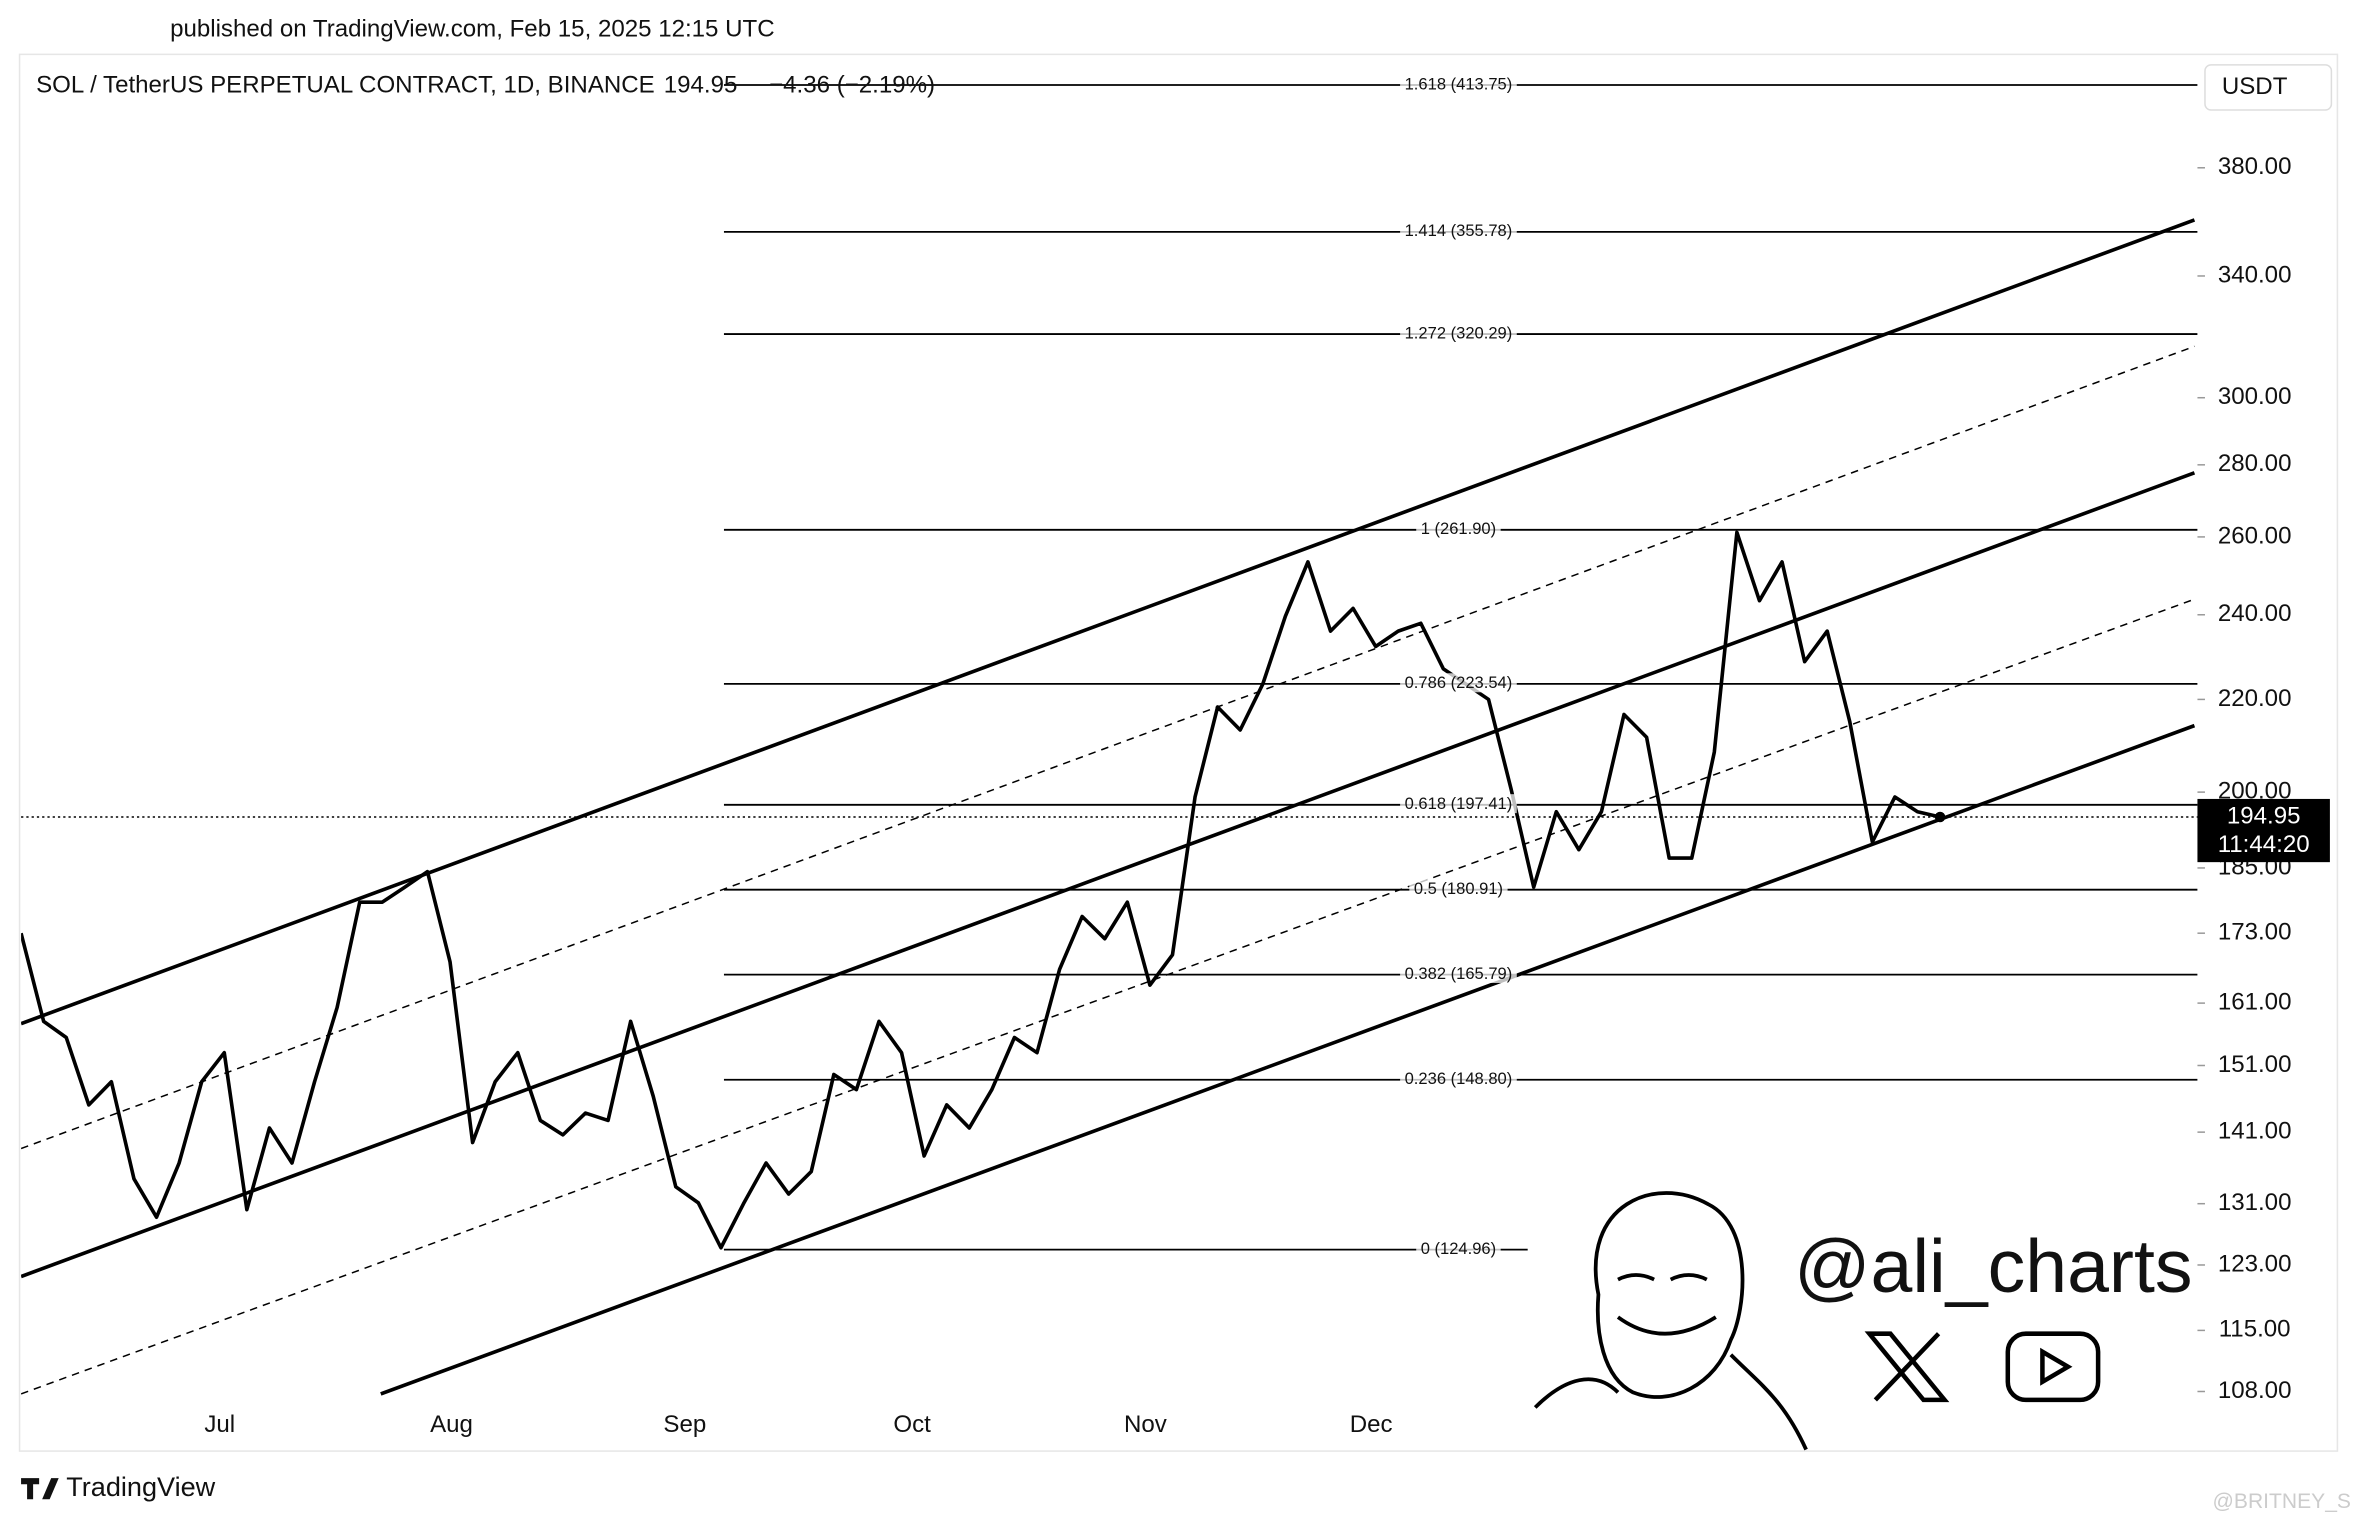 The image size is (2360, 1522). What do you see at coordinates (1145, 1424) in the screenshot?
I see `x-tick-label: Nov` at bounding box center [1145, 1424].